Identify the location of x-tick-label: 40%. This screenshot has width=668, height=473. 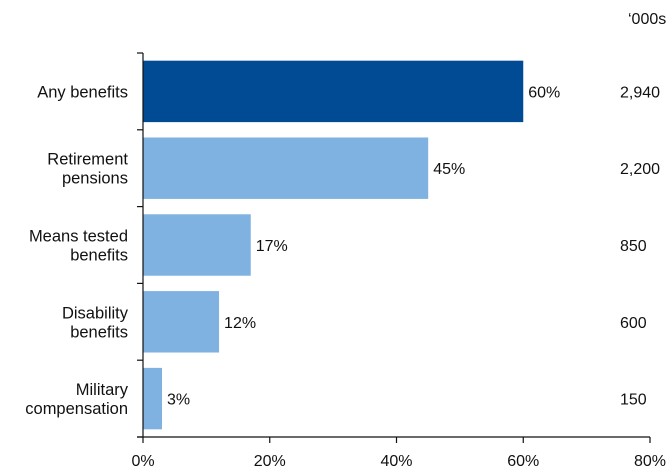
(396, 461).